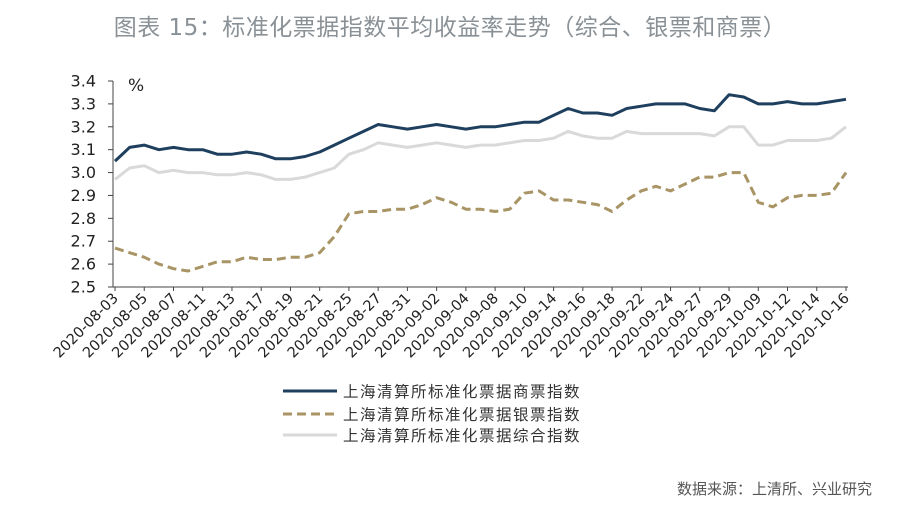 The height and width of the screenshot is (508, 900). I want to click on y-tick-label: 3.1, so click(83, 149).